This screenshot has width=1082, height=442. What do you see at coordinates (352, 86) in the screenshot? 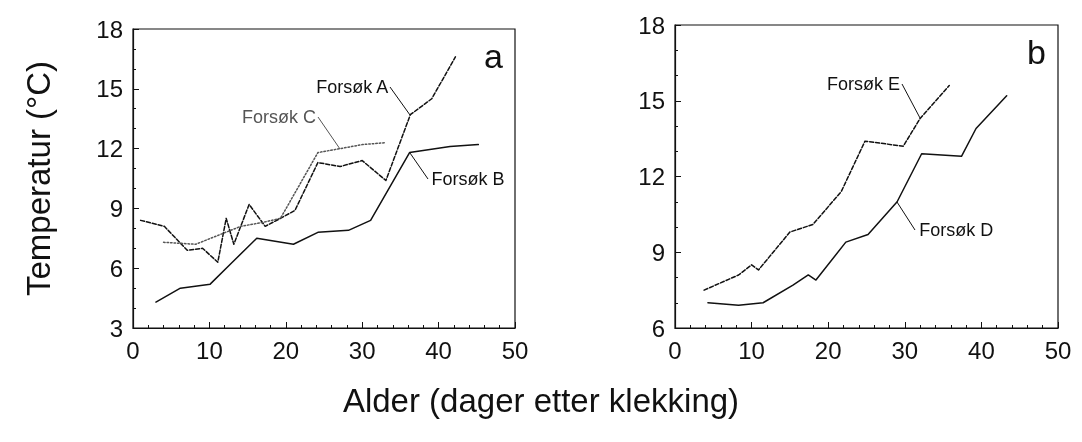
I see `series-label: Forsøk A` at bounding box center [352, 86].